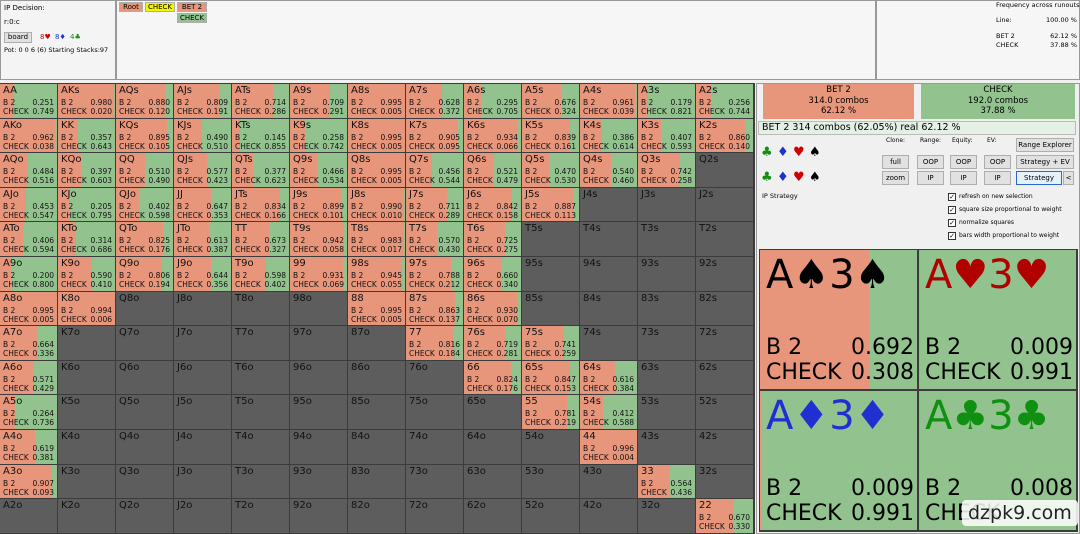 Image resolution: width=1080 pixels, height=534 pixels. What do you see at coordinates (145, 274) in the screenshot?
I see `hand-cell: B 2 0.806 CHECK 0.194 Q9o` at bounding box center [145, 274].